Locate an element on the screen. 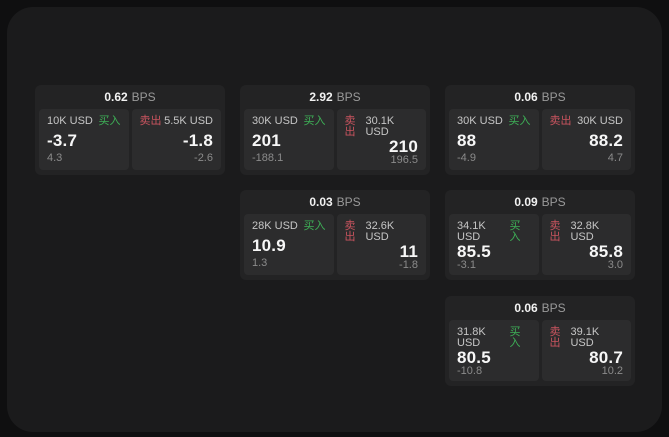 This screenshot has height=437, width=669. sell-amount: 5.5K USD is located at coordinates (188, 121).